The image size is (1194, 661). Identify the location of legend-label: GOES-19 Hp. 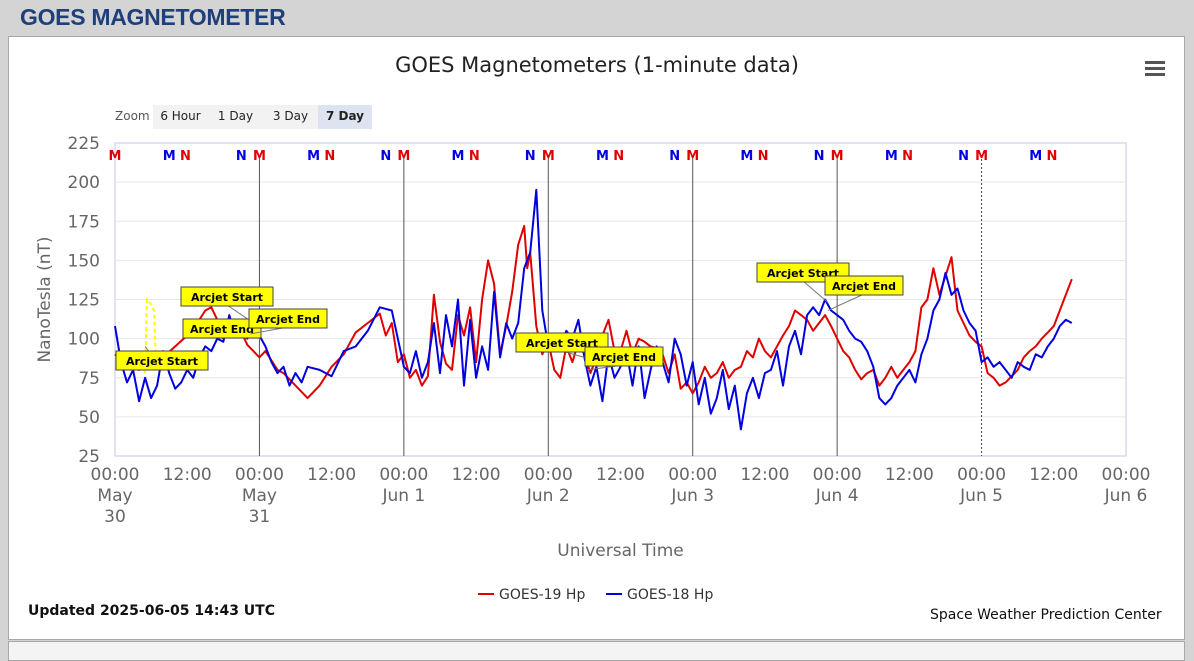
(542, 595).